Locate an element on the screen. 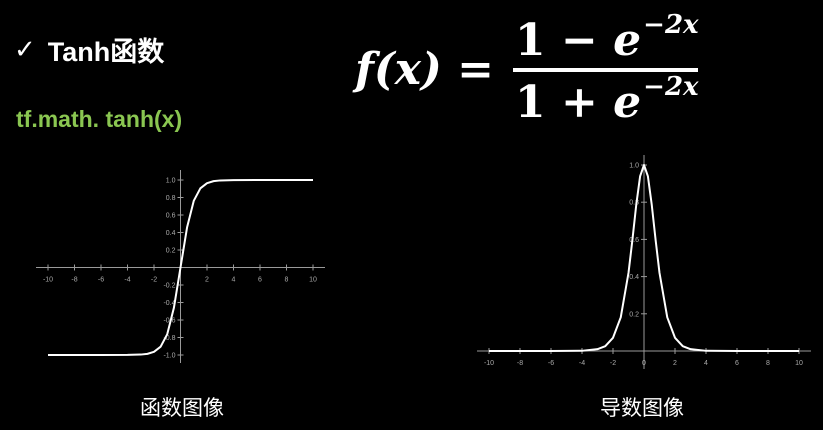 The width and height of the screenshot is (823, 430). tanh-derivative-caption: 导数图像 is located at coordinates (642, 408).